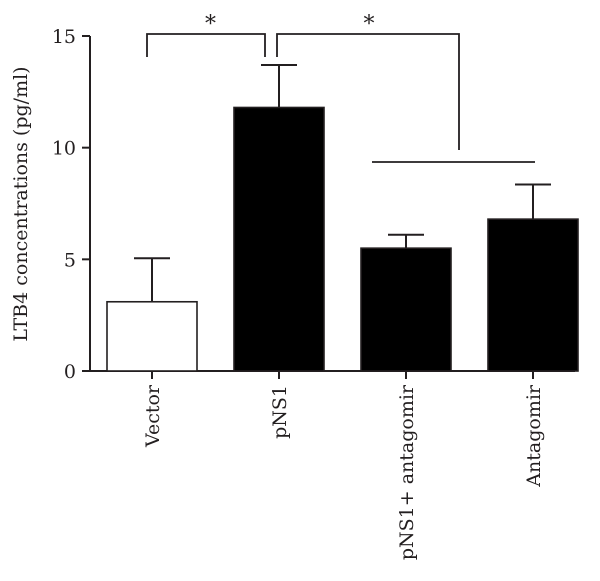  What do you see at coordinates (64, 149) in the screenshot?
I see `y-tick-label: 10` at bounding box center [64, 149].